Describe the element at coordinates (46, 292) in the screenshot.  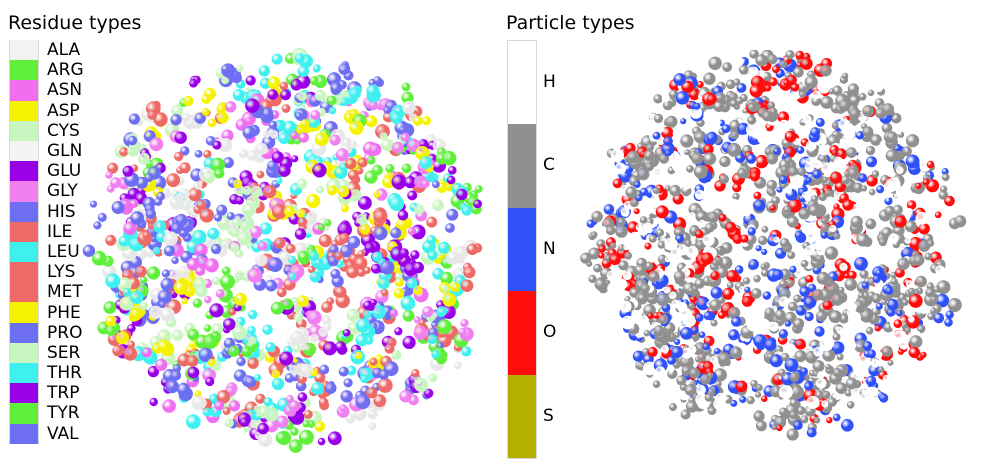
I see `residue-legend-item-met: MET` at that location.